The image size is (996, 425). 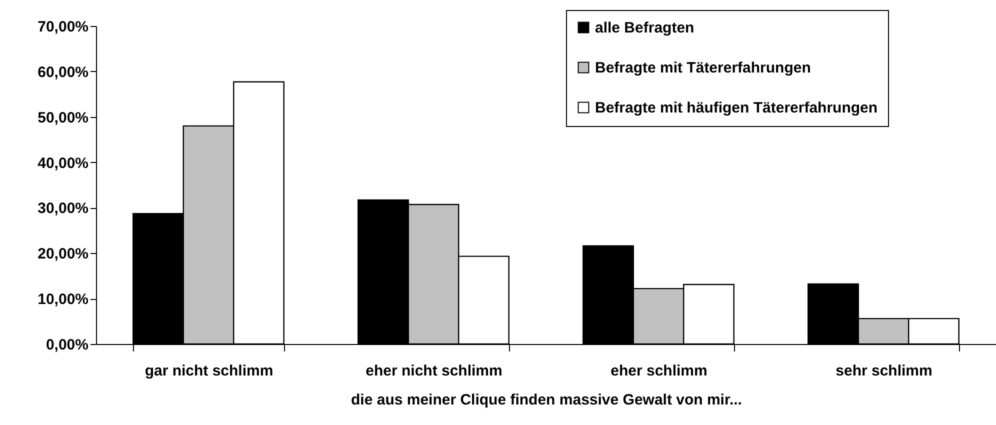 What do you see at coordinates (63, 163) in the screenshot?
I see `y-tick-label: 40,00%` at bounding box center [63, 163].